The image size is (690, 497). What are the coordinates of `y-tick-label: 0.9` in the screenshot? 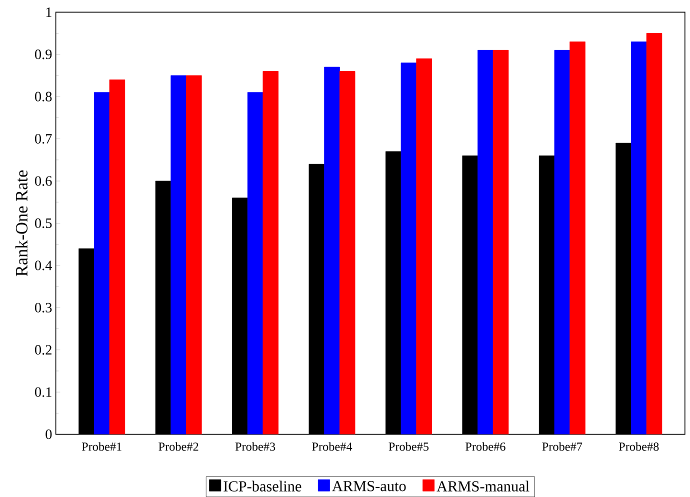 It's located at (43, 54).